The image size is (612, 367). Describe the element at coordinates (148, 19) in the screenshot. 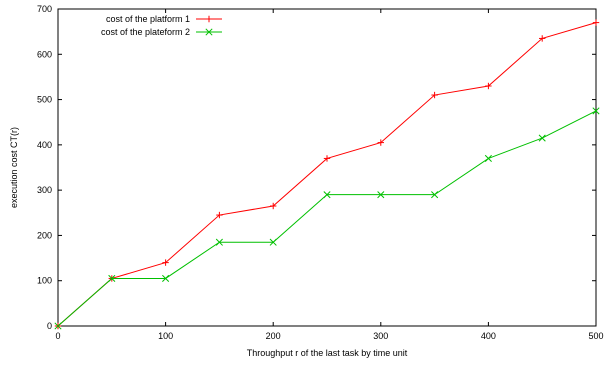

I see `legend-label: cost of the platform 1` at that location.